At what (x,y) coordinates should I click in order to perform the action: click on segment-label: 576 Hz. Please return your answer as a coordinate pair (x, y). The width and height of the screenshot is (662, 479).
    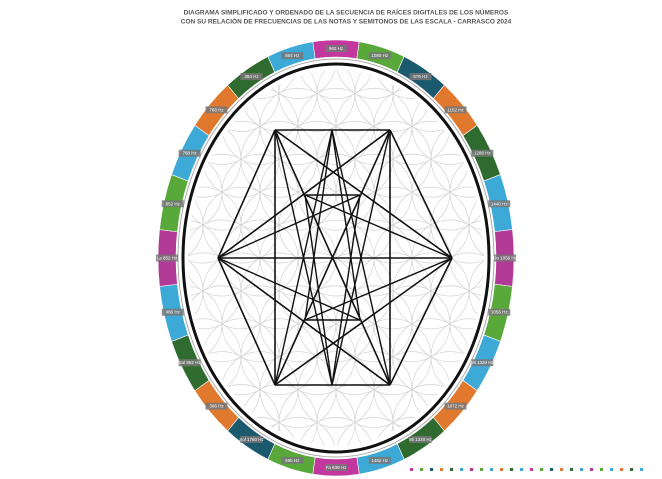
    Looking at the image, I should click on (420, 76).